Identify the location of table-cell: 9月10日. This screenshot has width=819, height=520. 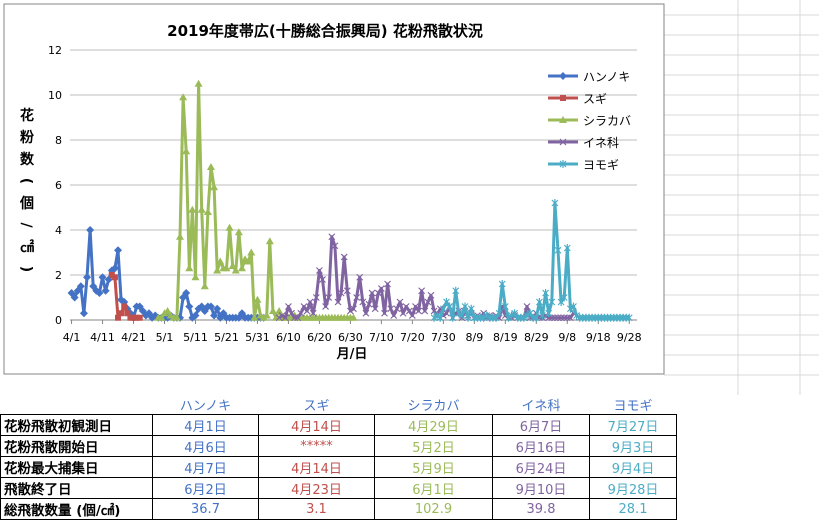
(541, 488).